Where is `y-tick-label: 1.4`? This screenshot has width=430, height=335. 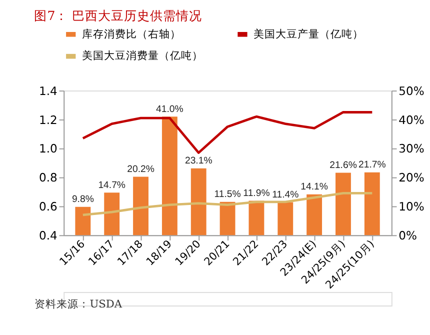
y-tick-label: 1.4 is located at coordinates (48, 91).